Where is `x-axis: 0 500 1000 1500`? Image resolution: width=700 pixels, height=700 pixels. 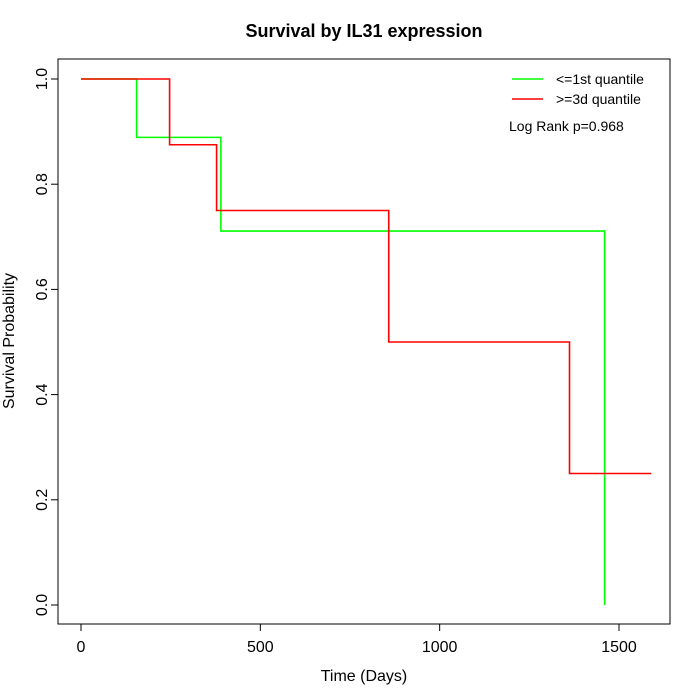
x-axis: 0 500 1000 1500 is located at coordinates (357, 639).